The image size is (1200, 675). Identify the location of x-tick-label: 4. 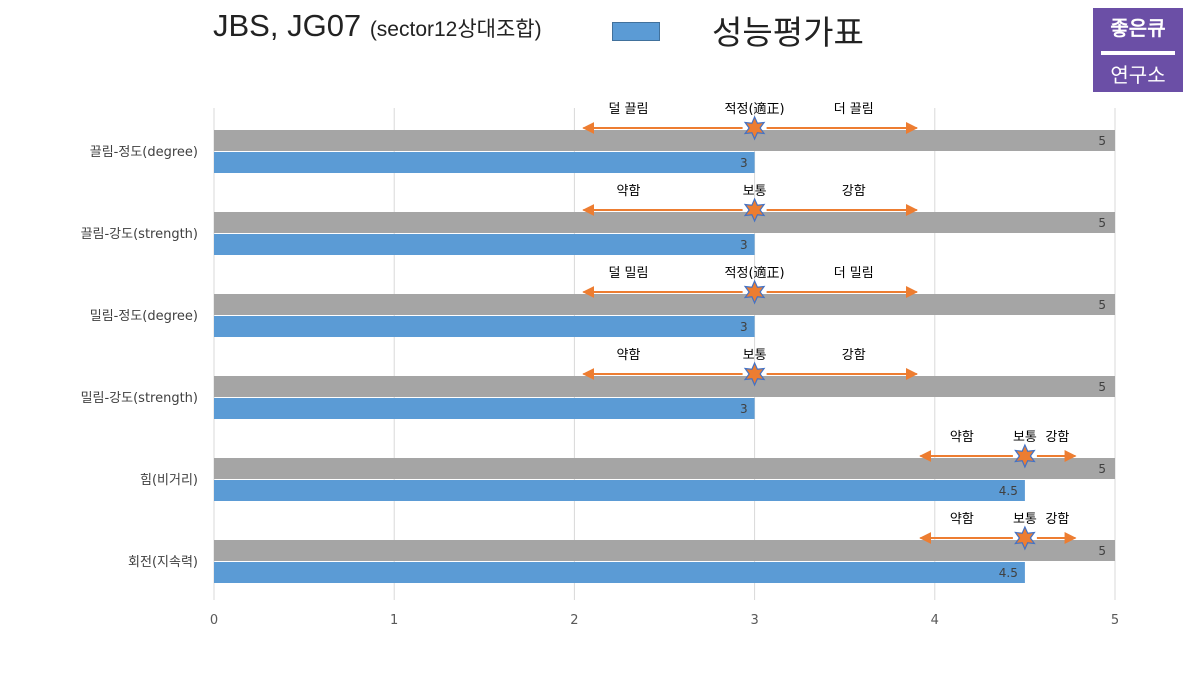
(935, 620).